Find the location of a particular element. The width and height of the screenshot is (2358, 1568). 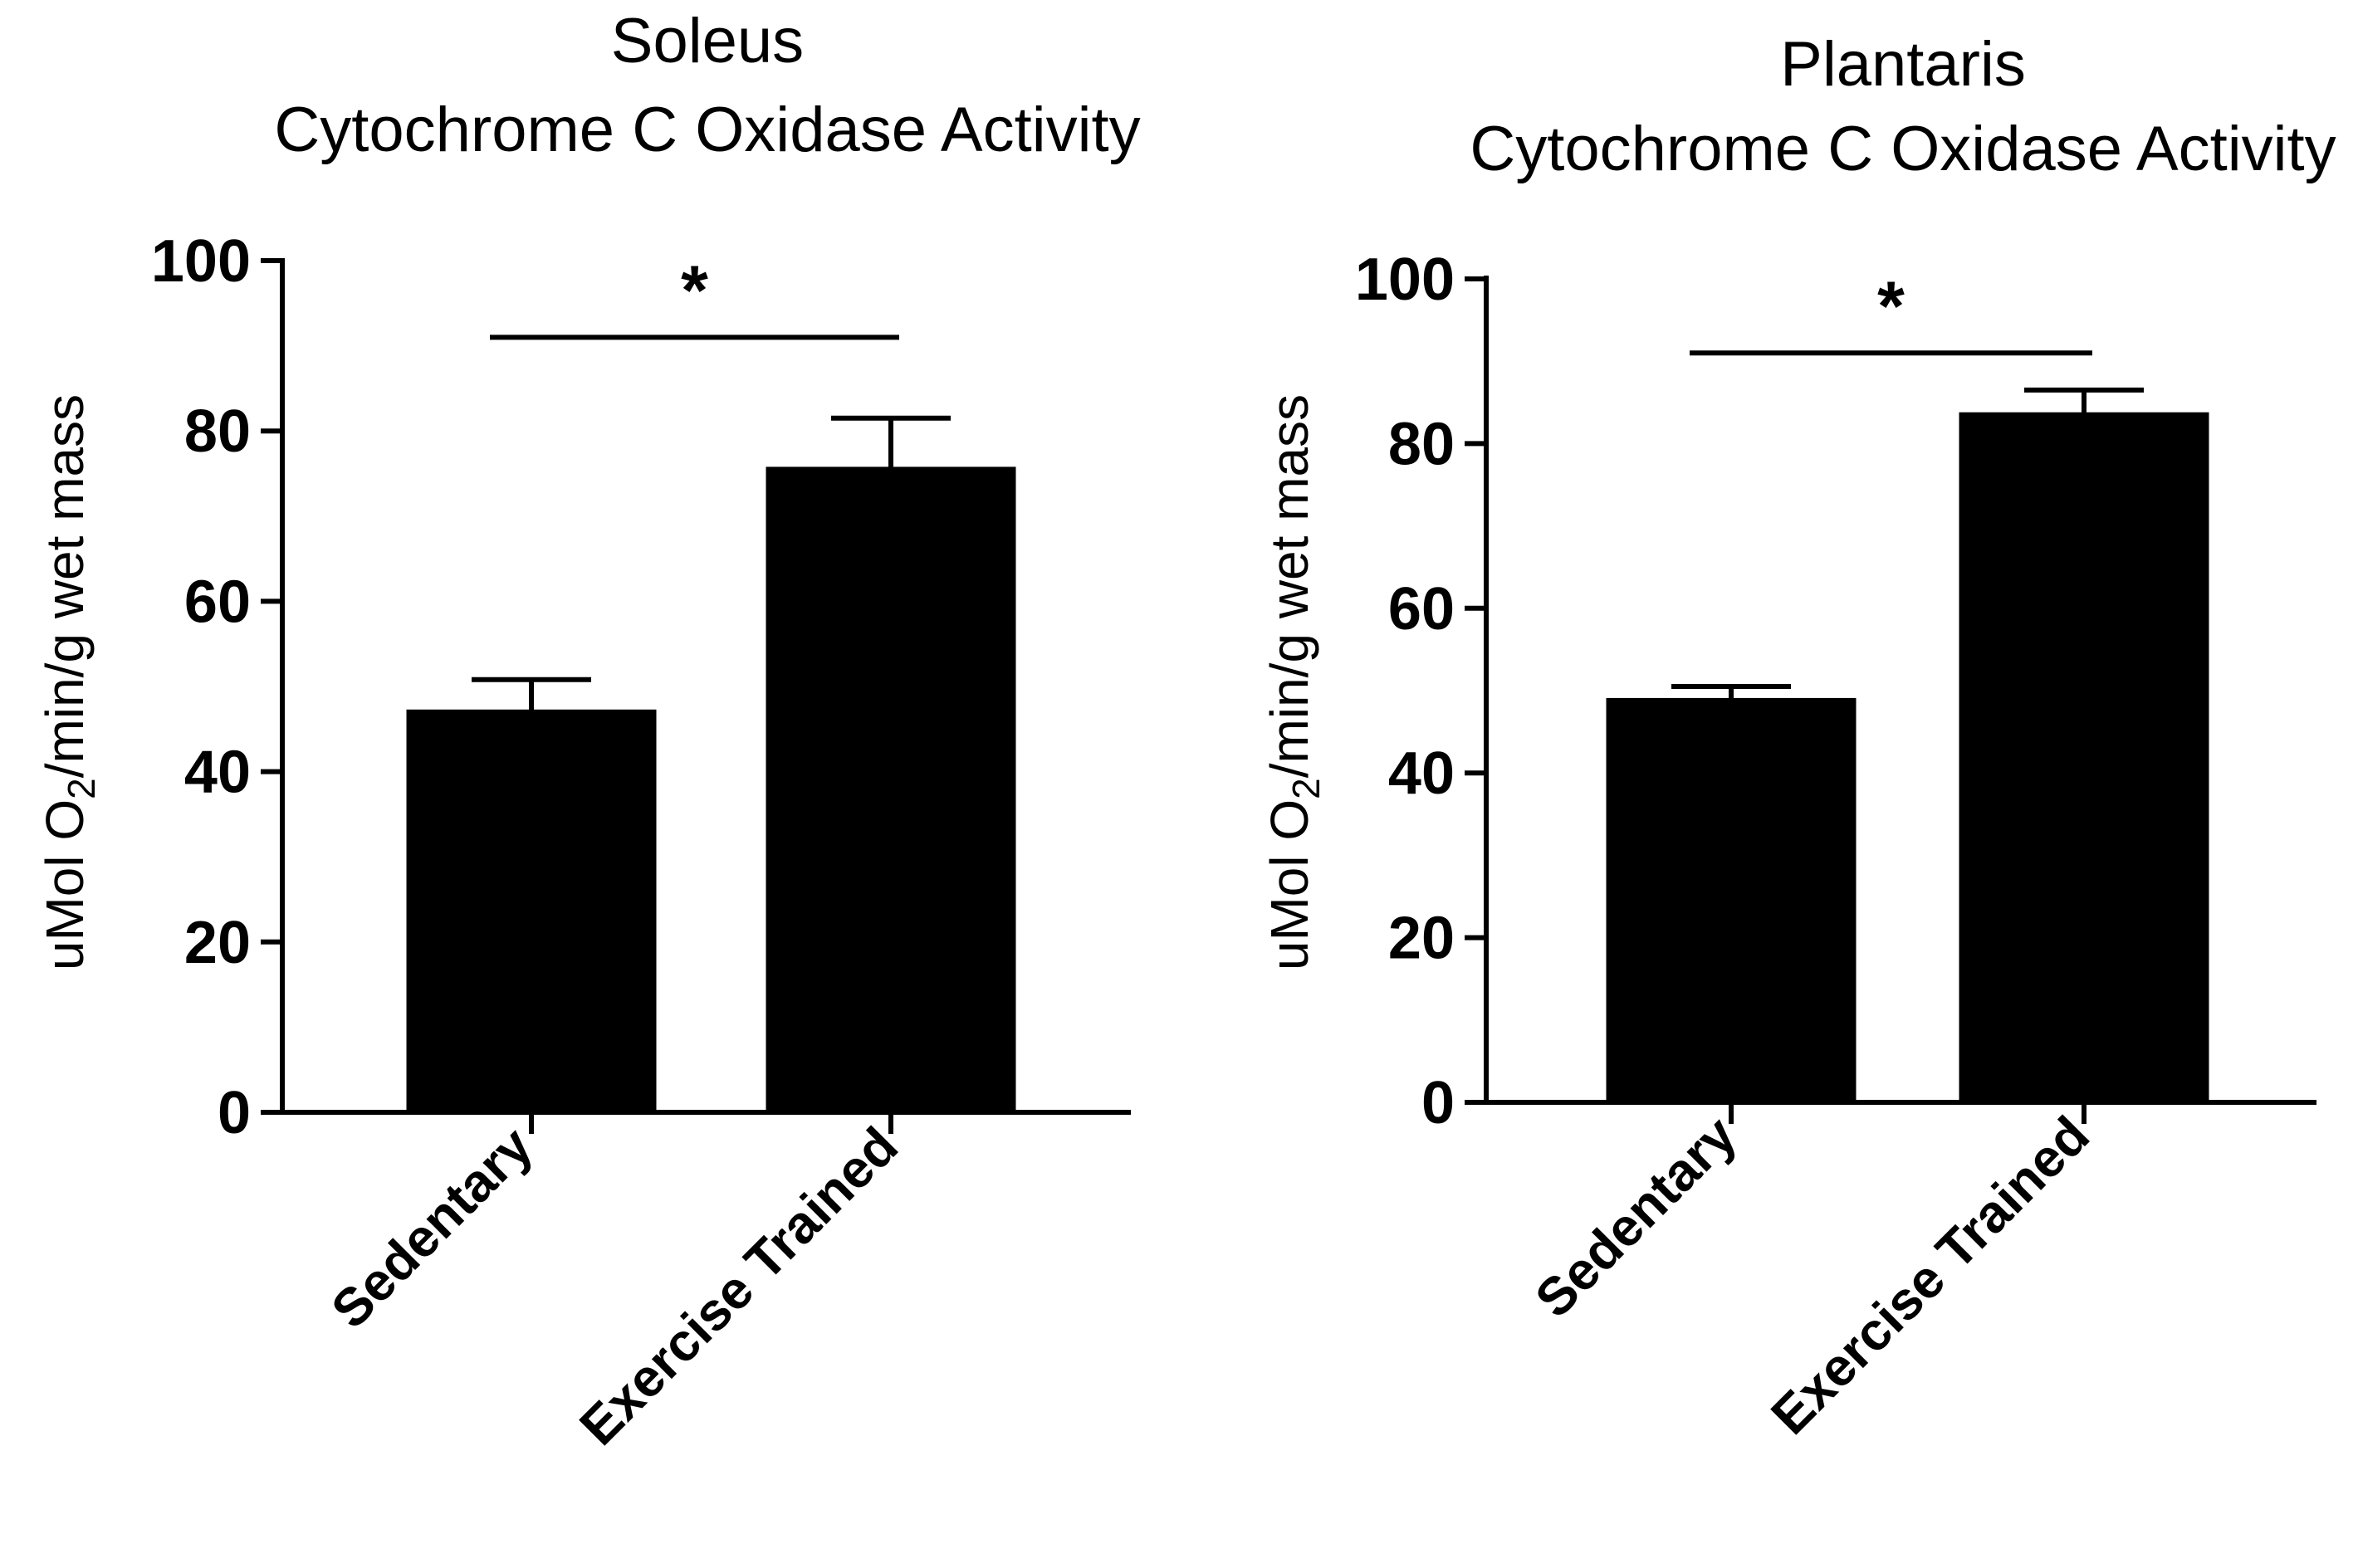

chart-title: Plantaris is located at coordinates (1903, 64).